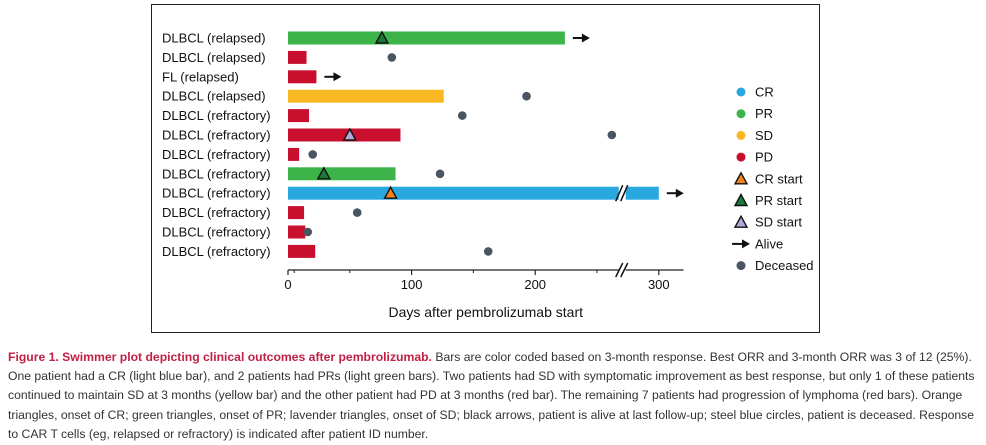 The image size is (986, 445). Describe the element at coordinates (741, 266) in the screenshot. I see `legend-dot-deceased` at that location.